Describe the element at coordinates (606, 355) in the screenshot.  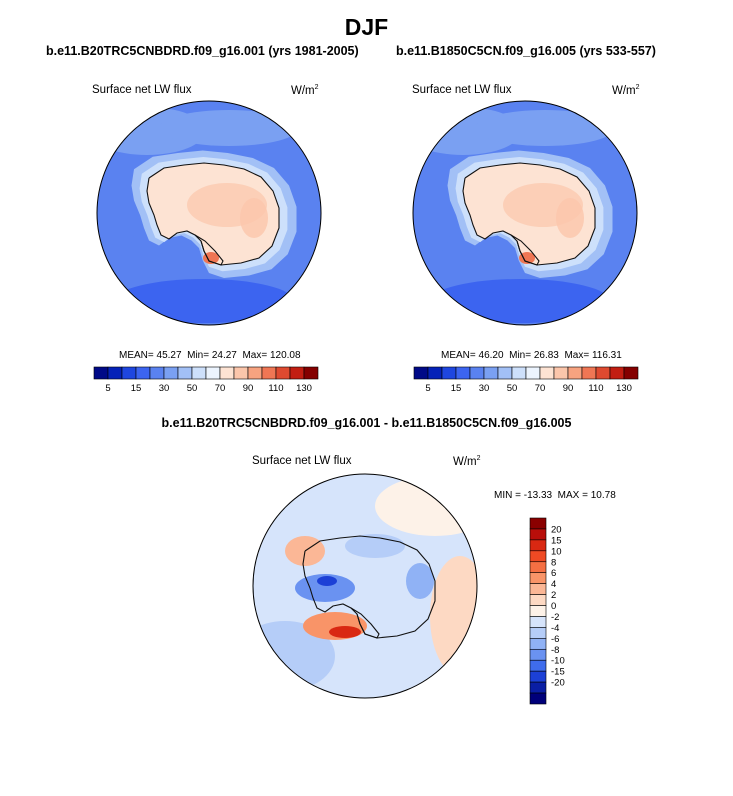
I see `max-value: 116.31` at that location.